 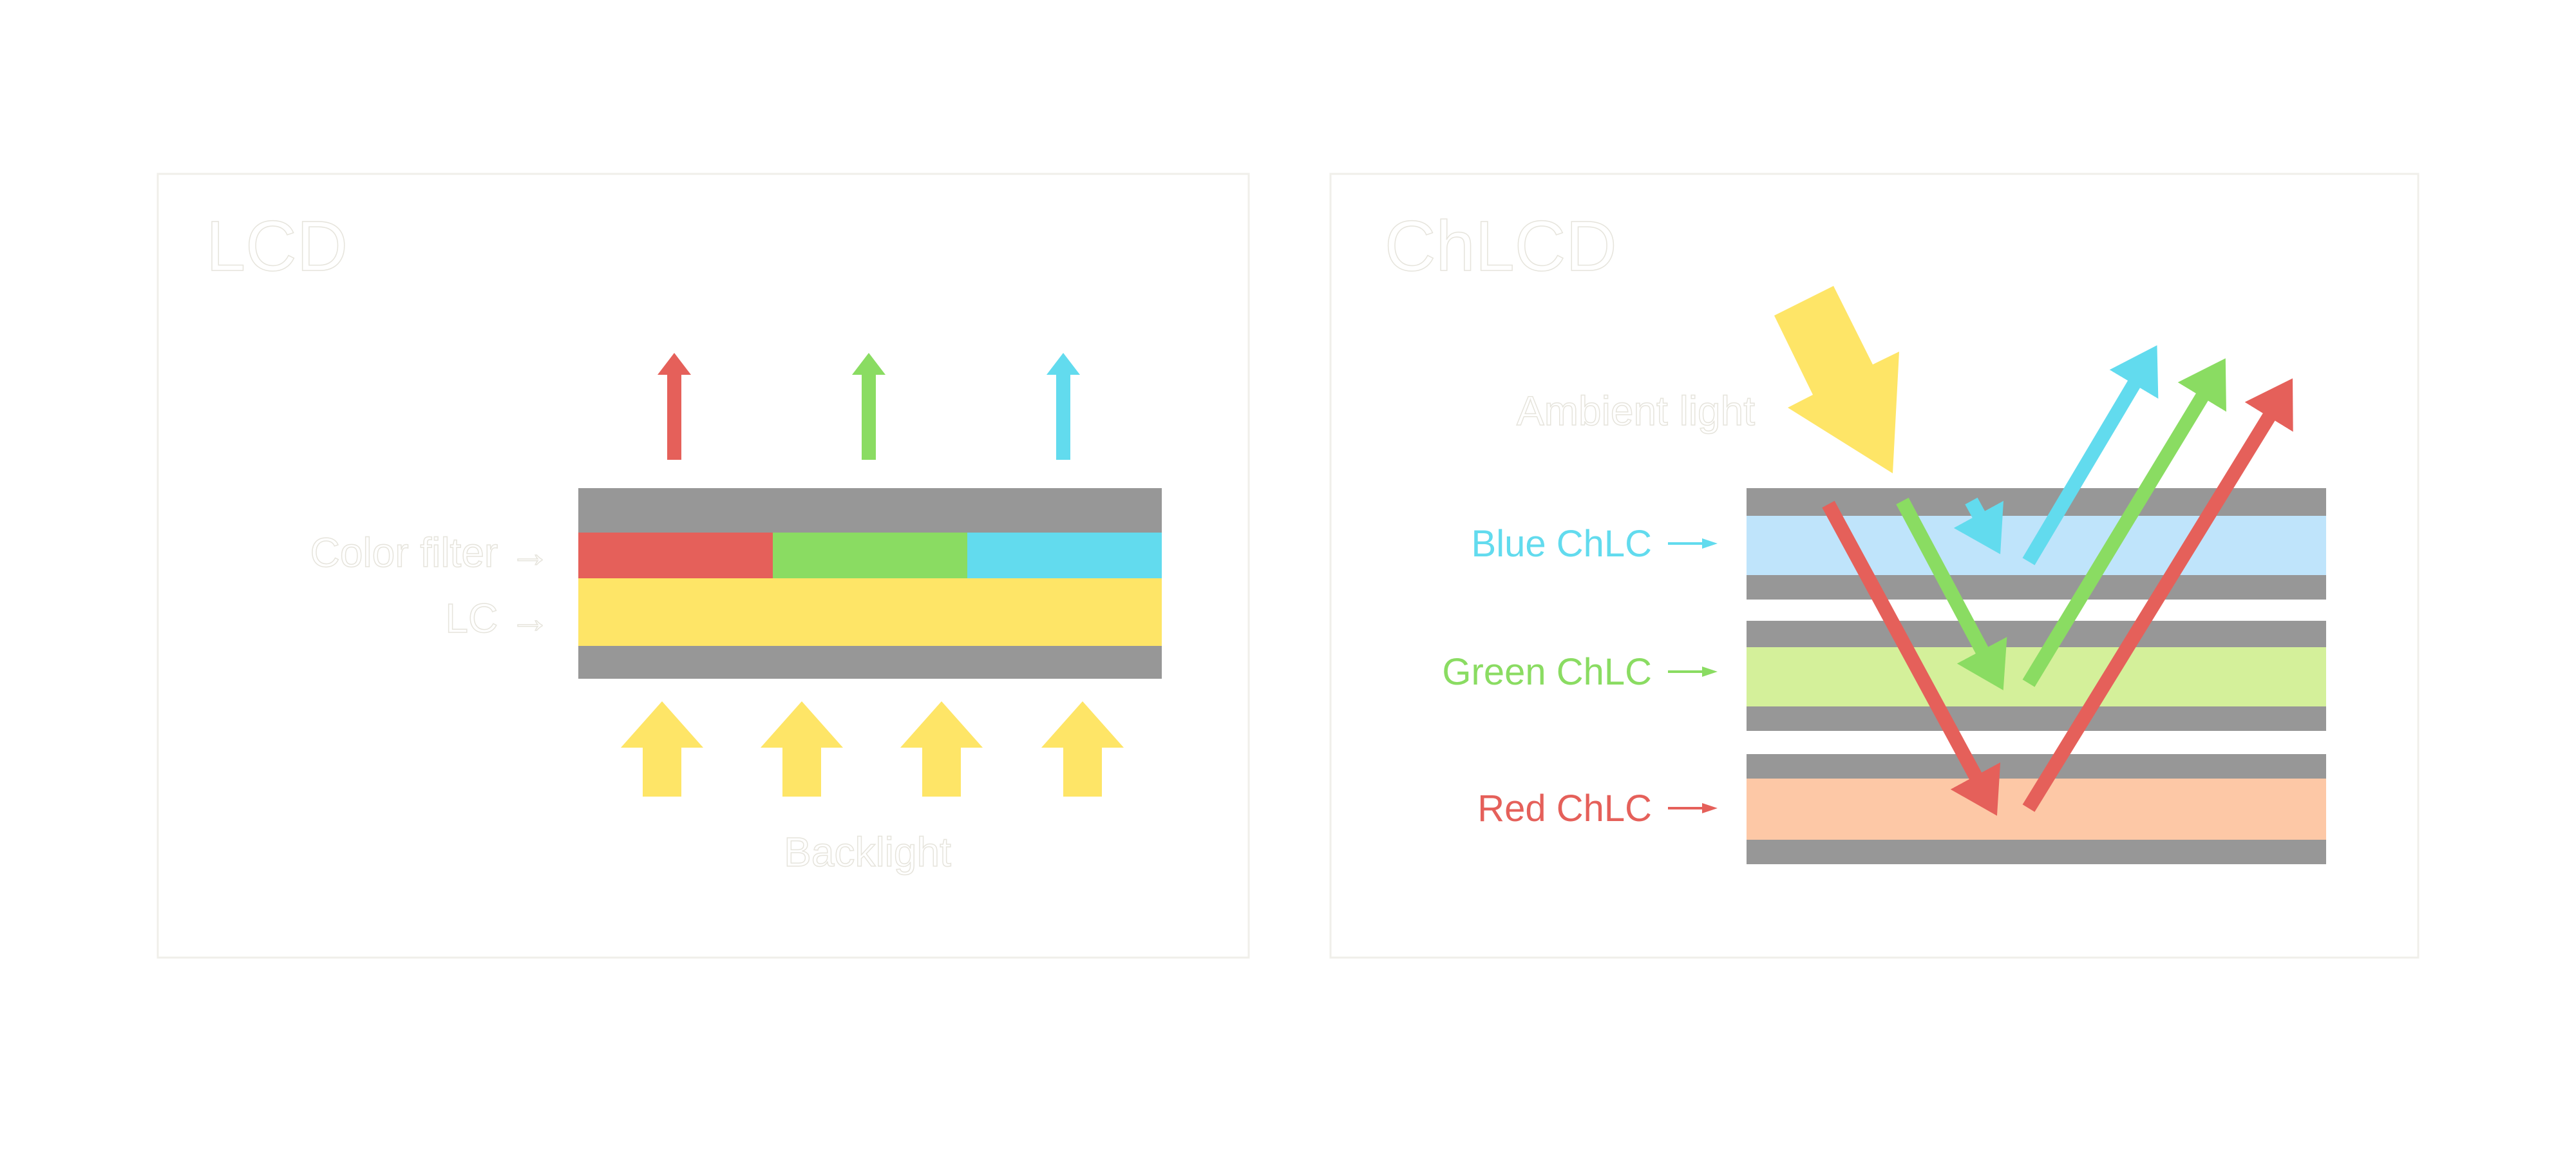 I want to click on red-incident-arrow, so click(x=1911, y=658).